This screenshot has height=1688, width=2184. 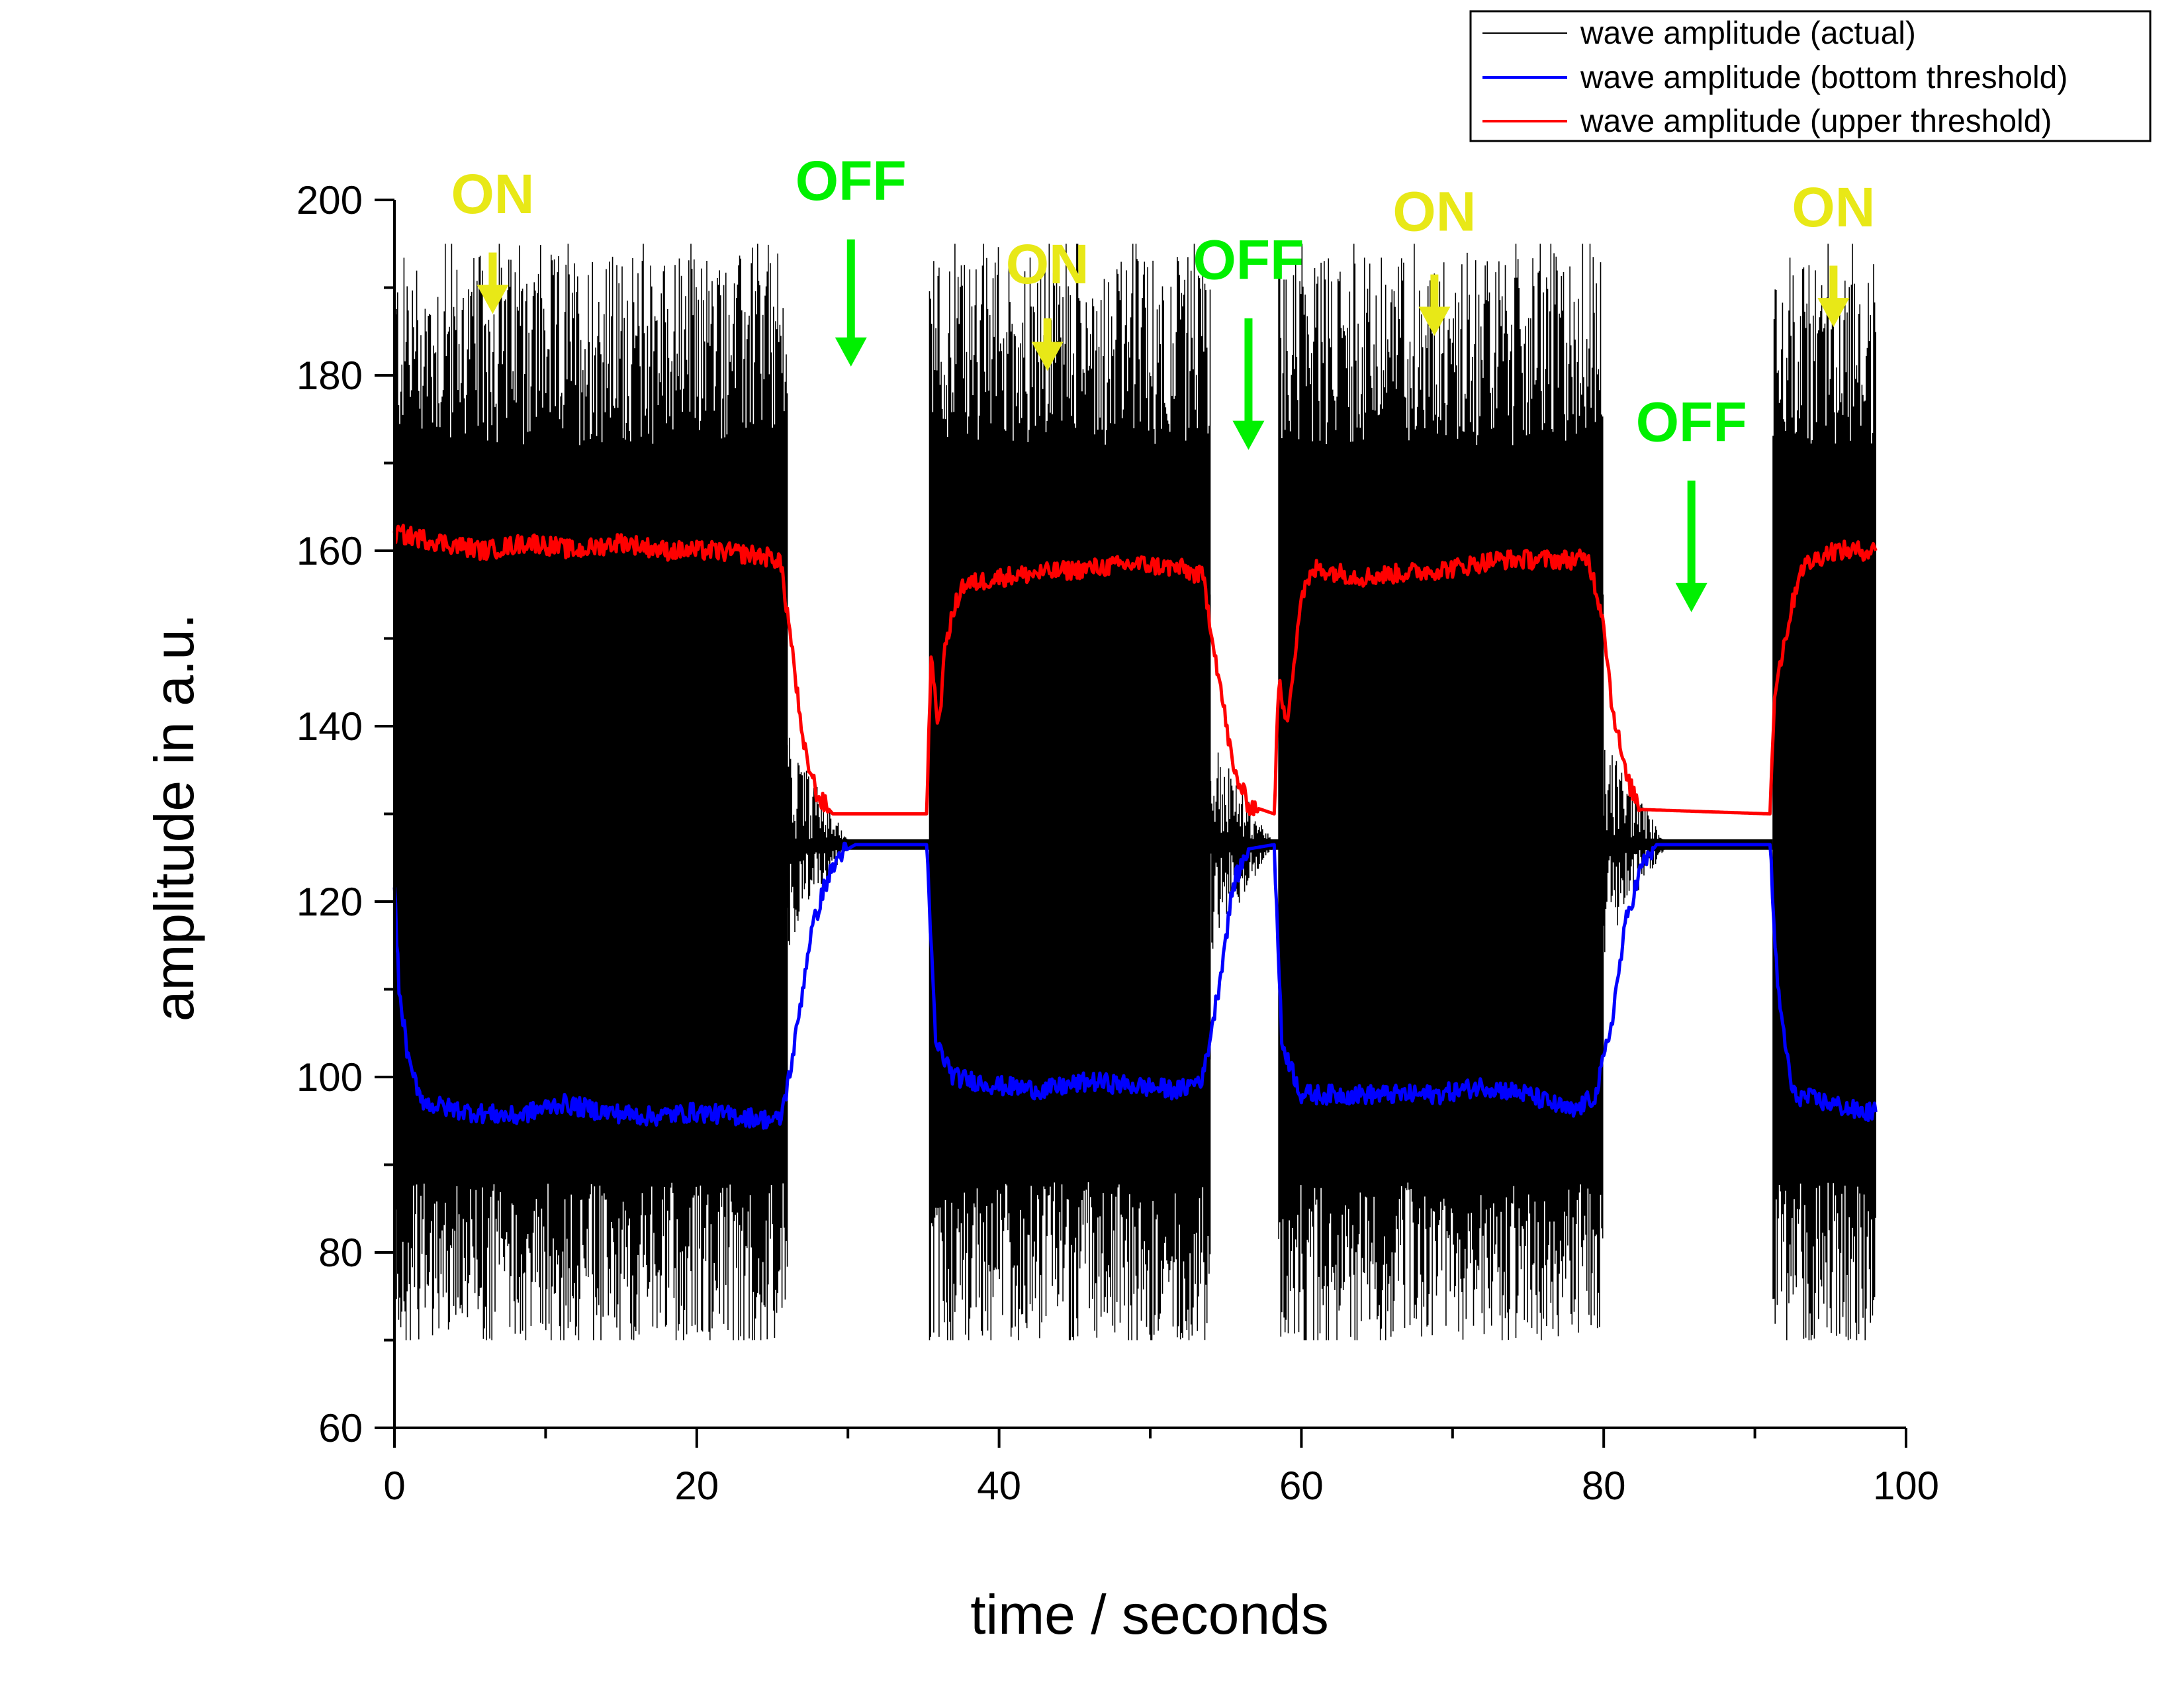 I want to click on annotation-on-2: ON, so click(x=1047, y=302).